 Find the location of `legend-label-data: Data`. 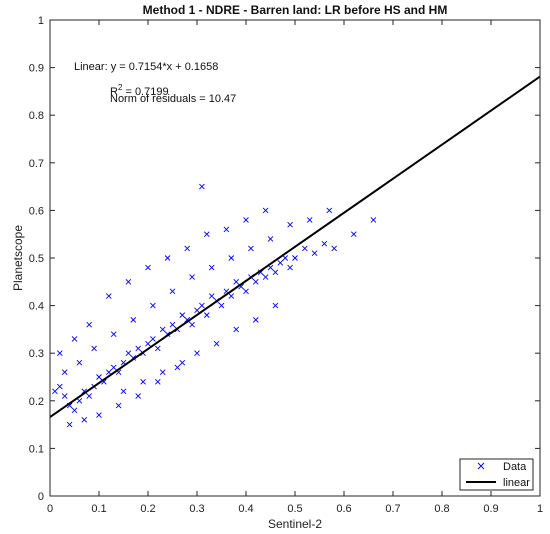

legend-label-data: Data is located at coordinates (515, 467).